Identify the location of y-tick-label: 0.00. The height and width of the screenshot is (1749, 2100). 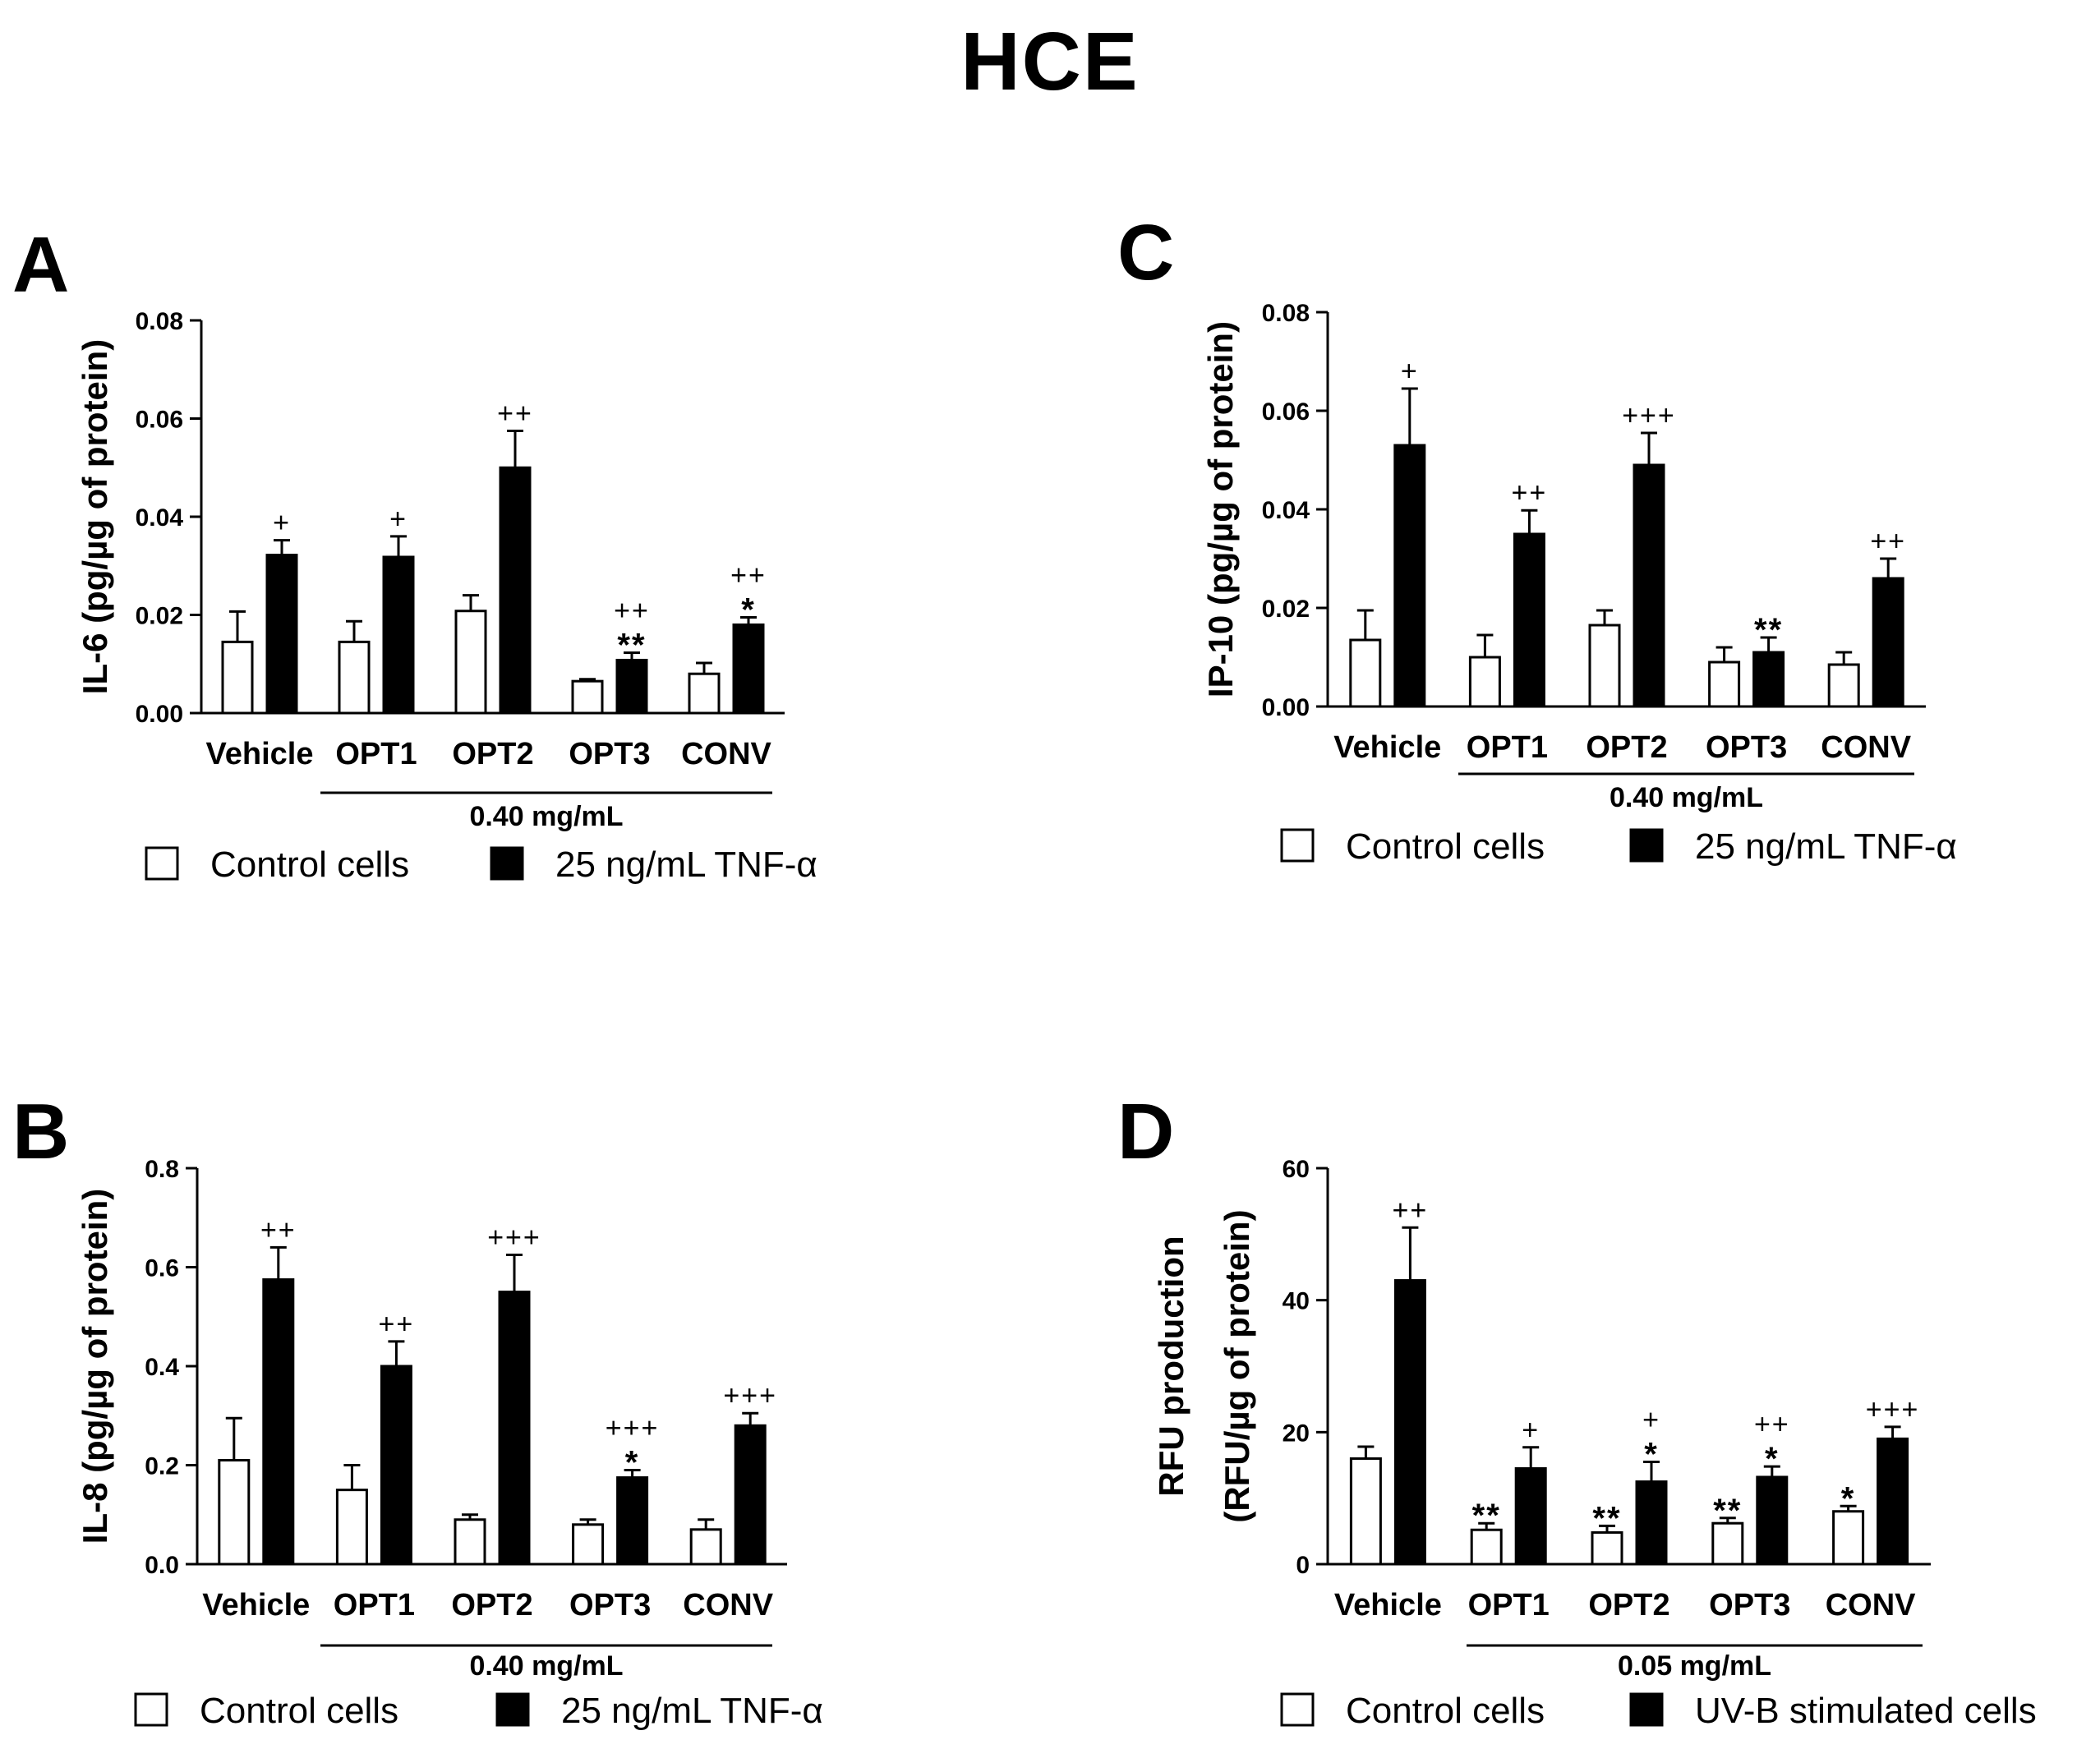
(159, 714).